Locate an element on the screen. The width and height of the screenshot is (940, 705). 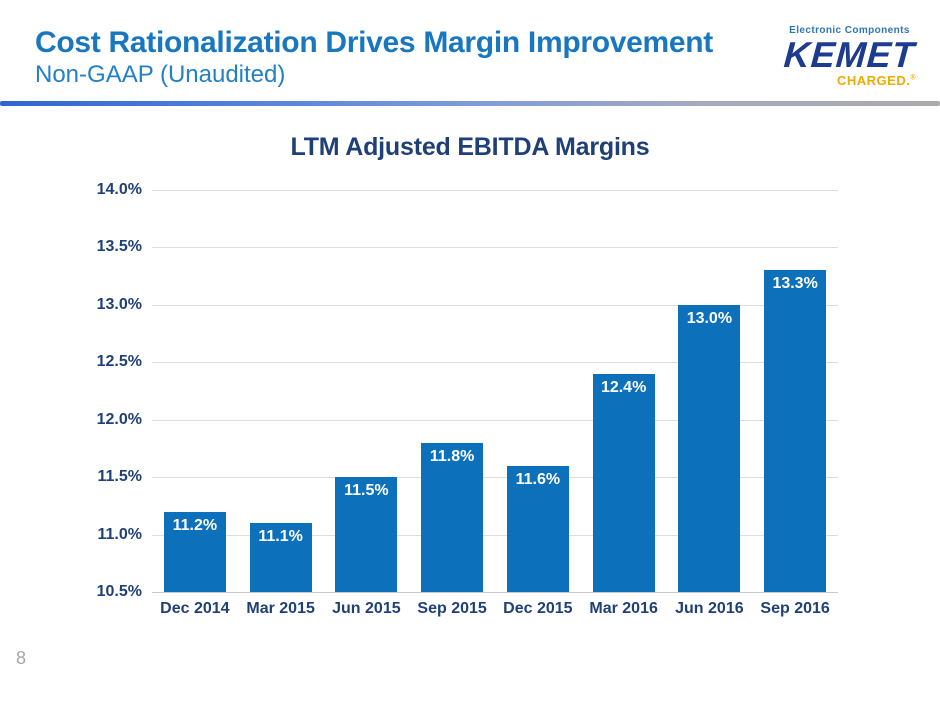
bar-dec-2014: 11.2% is located at coordinates (194, 551).